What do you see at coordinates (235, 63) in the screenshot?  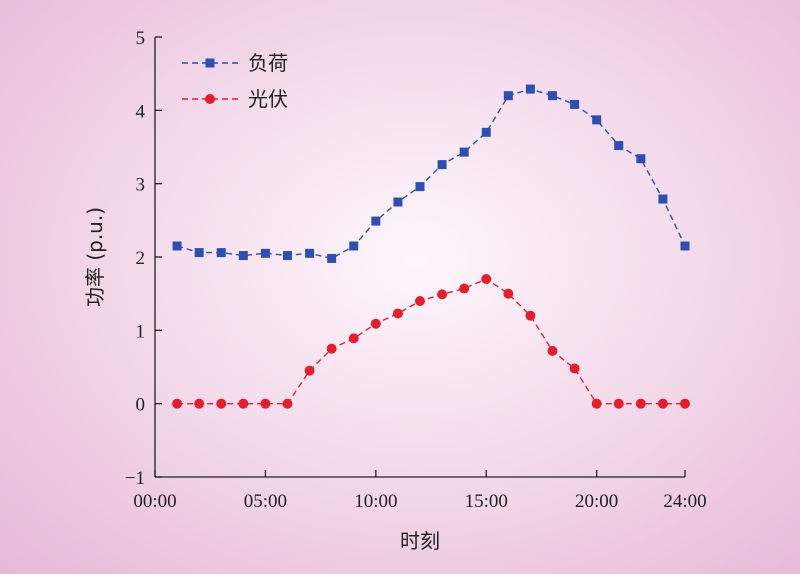 I see `legend-item: 负荷` at bounding box center [235, 63].